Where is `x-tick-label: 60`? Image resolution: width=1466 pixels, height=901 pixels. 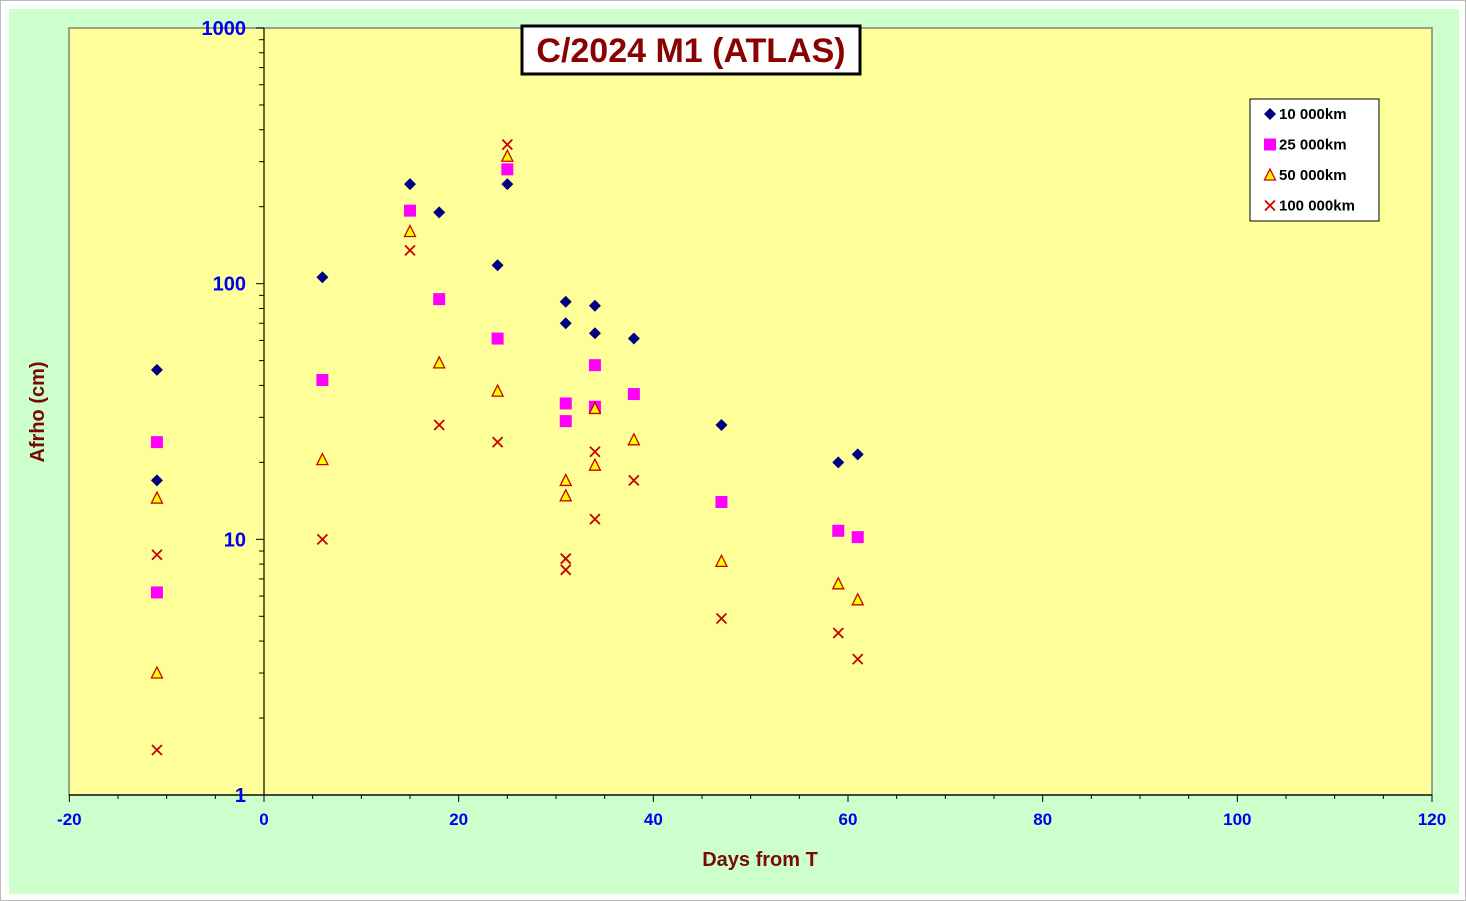
x-tick-label: 60 is located at coordinates (848, 819).